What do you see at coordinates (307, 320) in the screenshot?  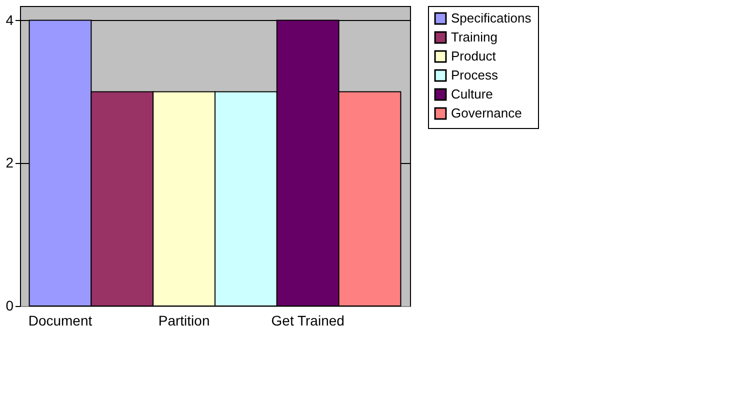 I see `x-tick-label: Get Trained` at bounding box center [307, 320].